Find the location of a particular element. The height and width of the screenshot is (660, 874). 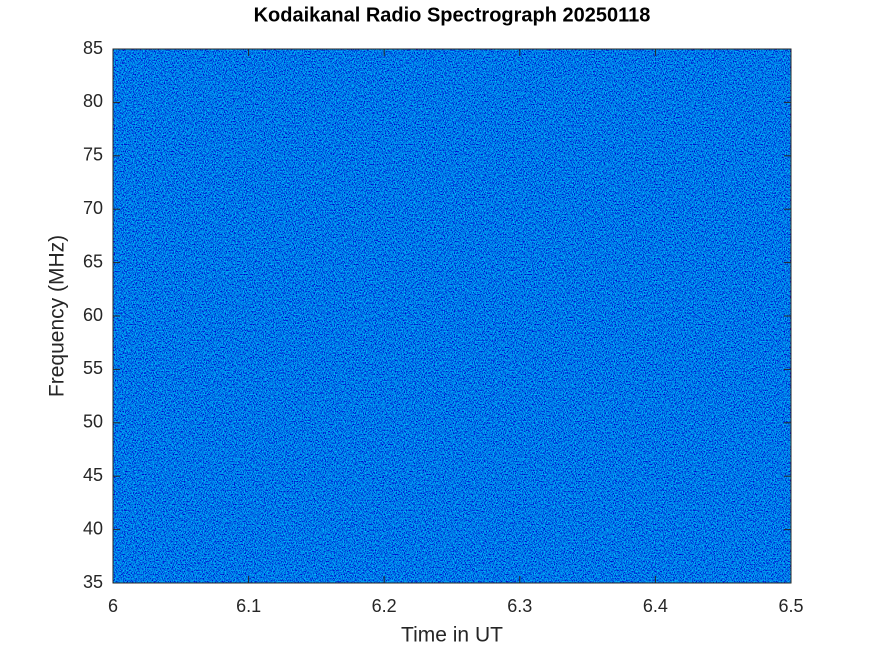

y-tick-label: 85 is located at coordinates (93, 48).